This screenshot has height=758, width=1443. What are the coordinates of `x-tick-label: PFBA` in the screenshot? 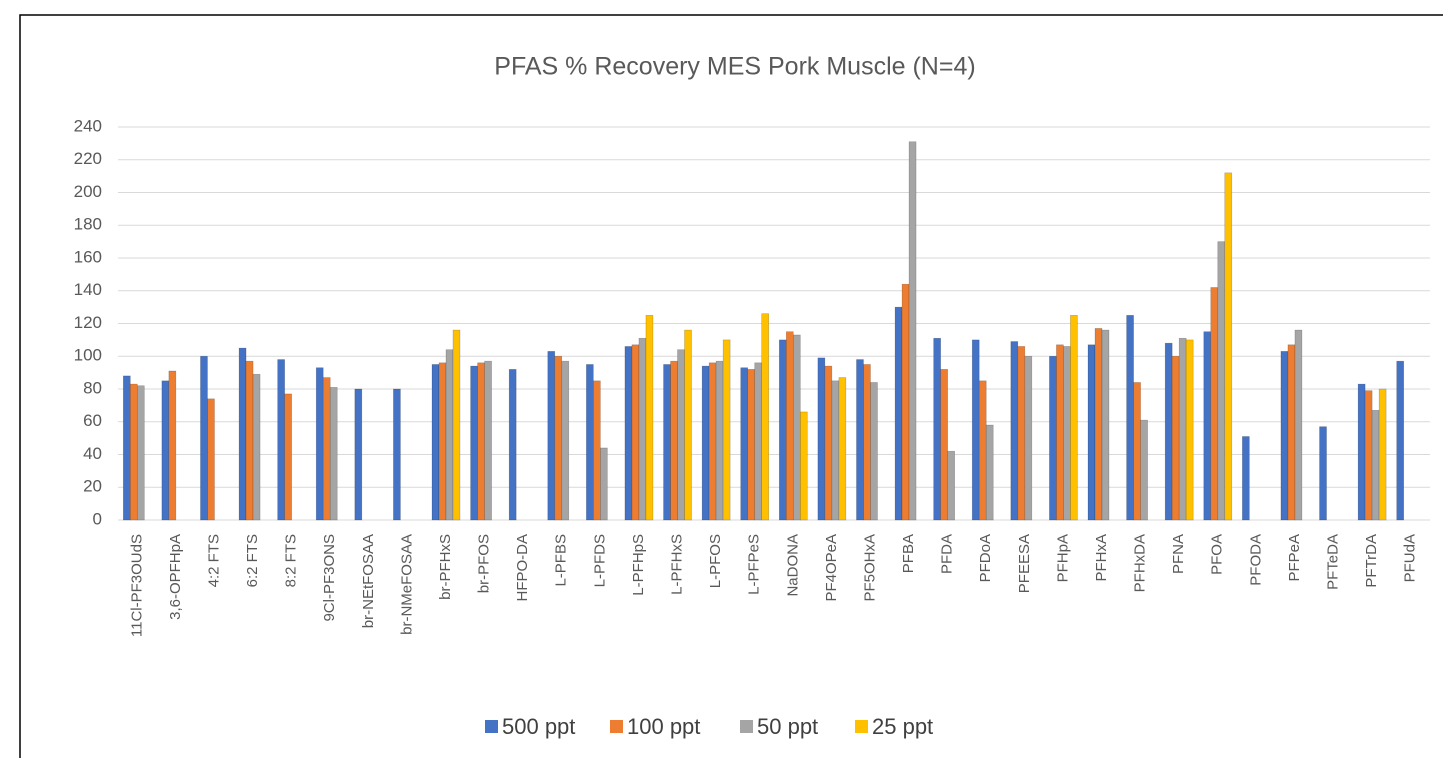 It's located at (908, 553).